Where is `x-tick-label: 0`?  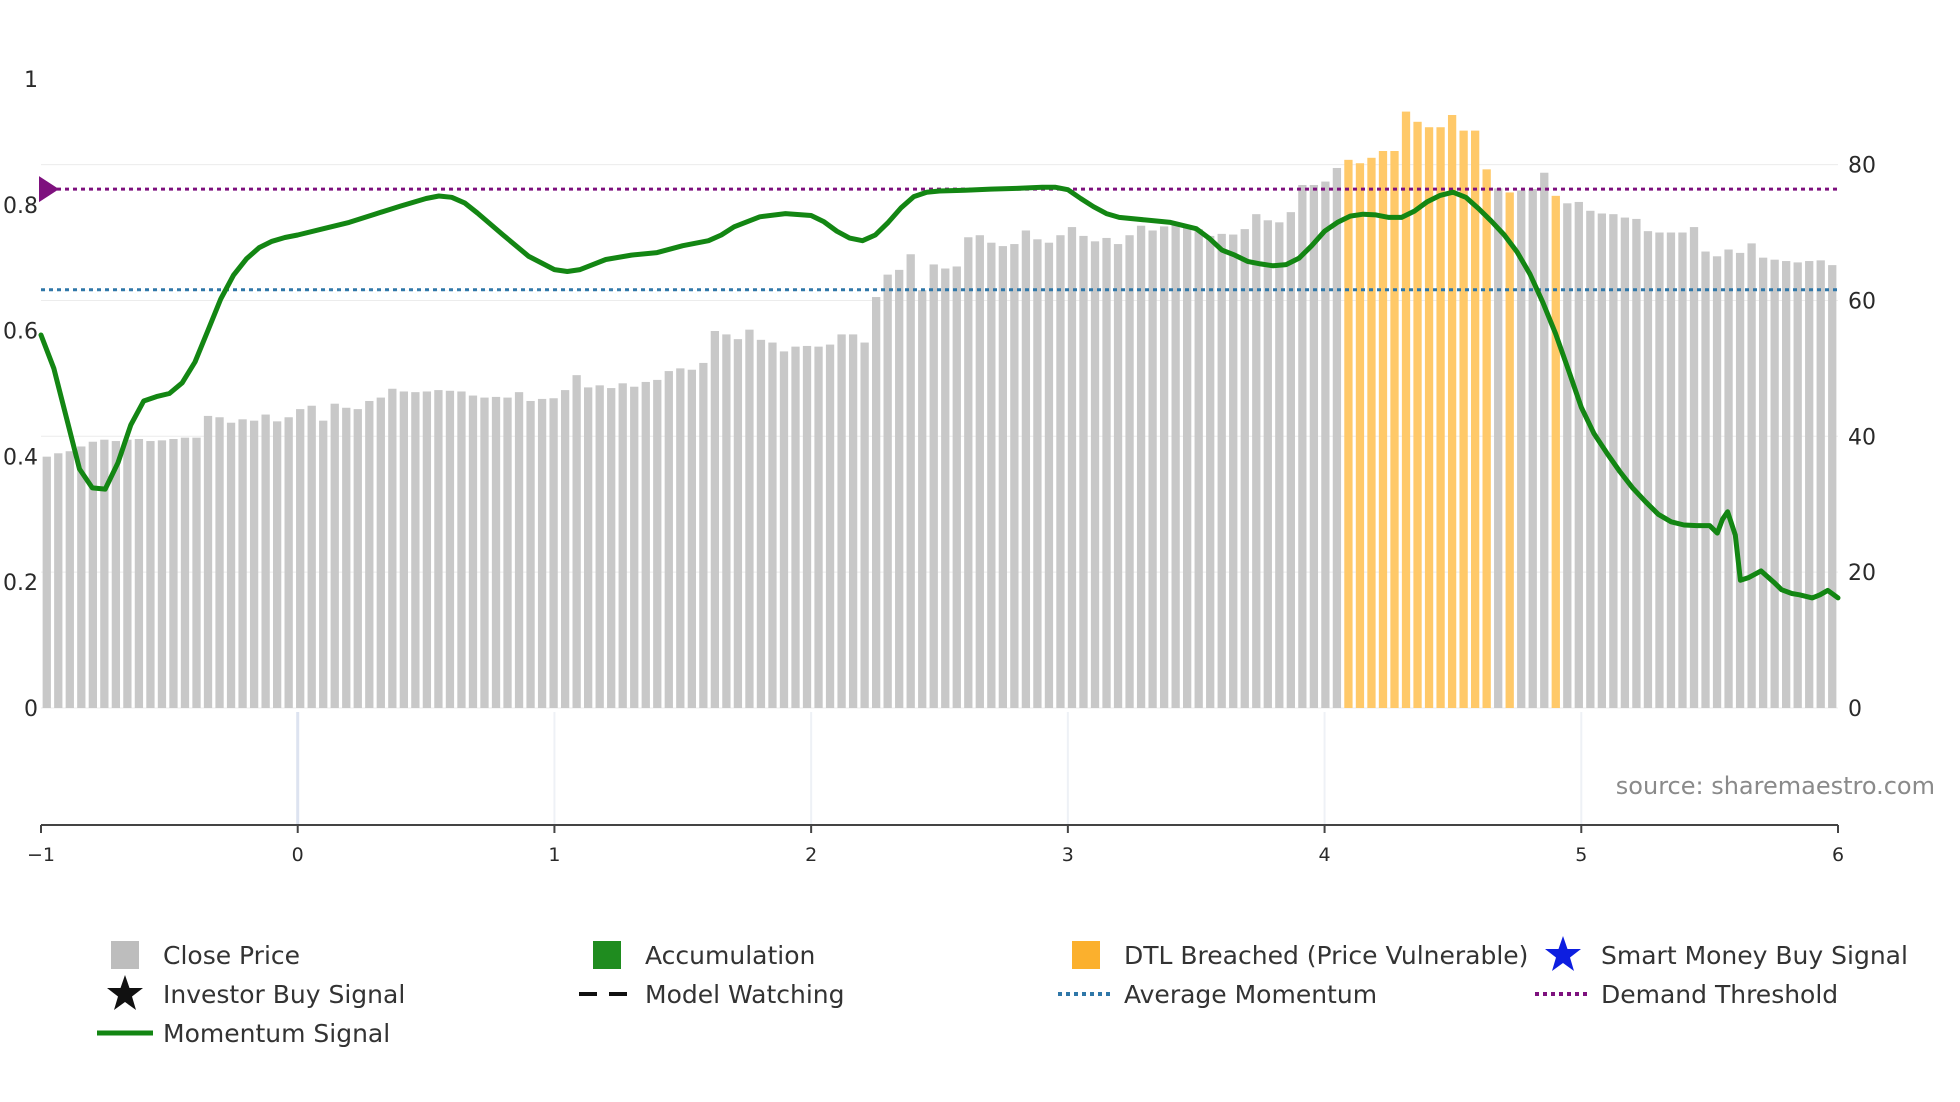 x-tick-label: 0 is located at coordinates (298, 855).